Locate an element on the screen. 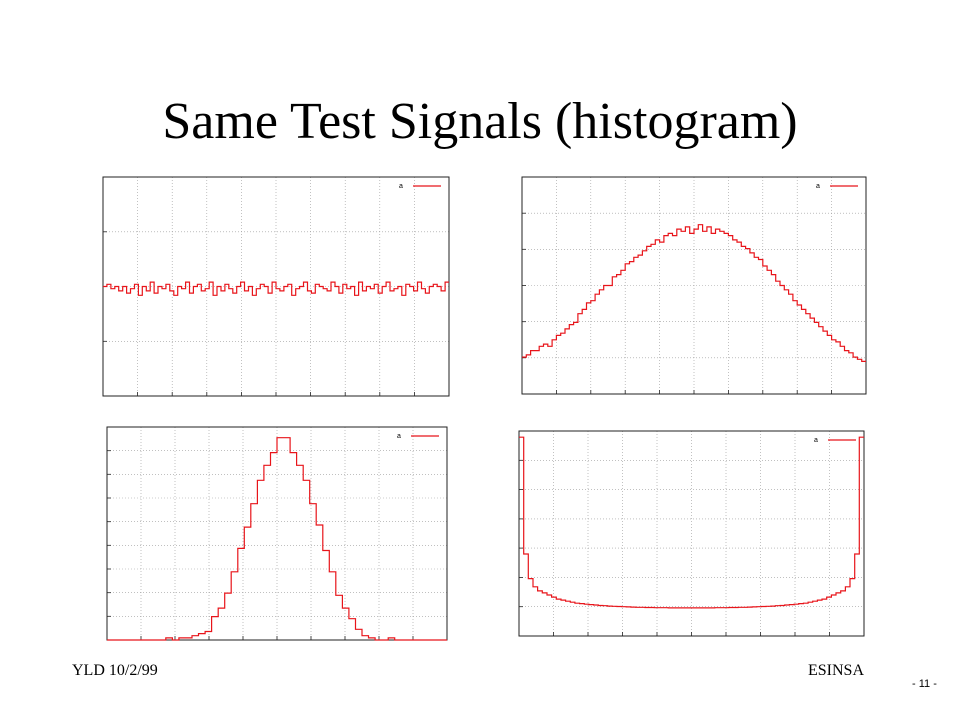 The width and height of the screenshot is (960, 720). footer-date: YLD 10/2/99 is located at coordinates (115, 670).